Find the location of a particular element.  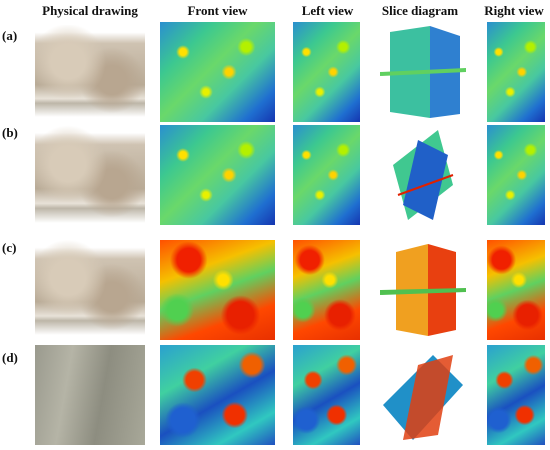

column-header: Left view is located at coordinates (327, 10).